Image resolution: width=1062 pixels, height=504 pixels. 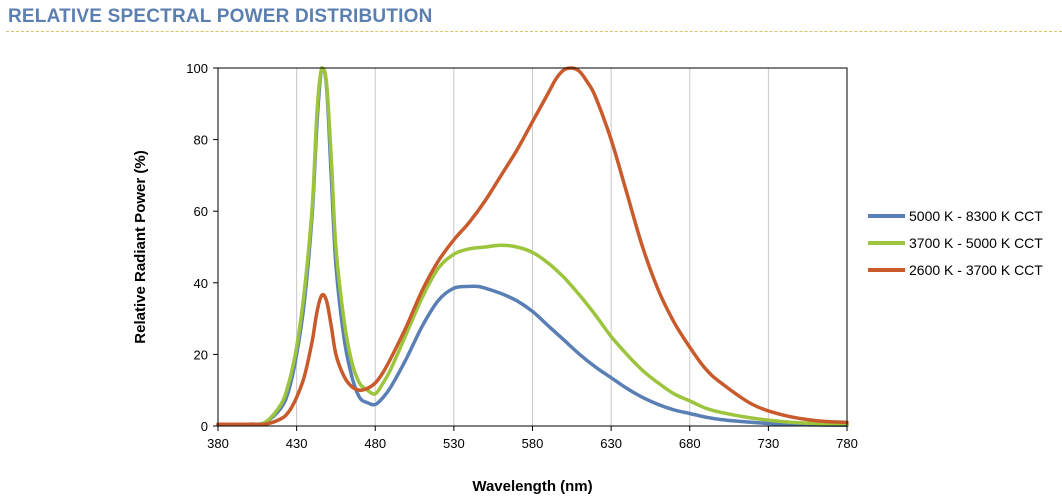 What do you see at coordinates (204, 426) in the screenshot?
I see `y-tick-label: 0` at bounding box center [204, 426].